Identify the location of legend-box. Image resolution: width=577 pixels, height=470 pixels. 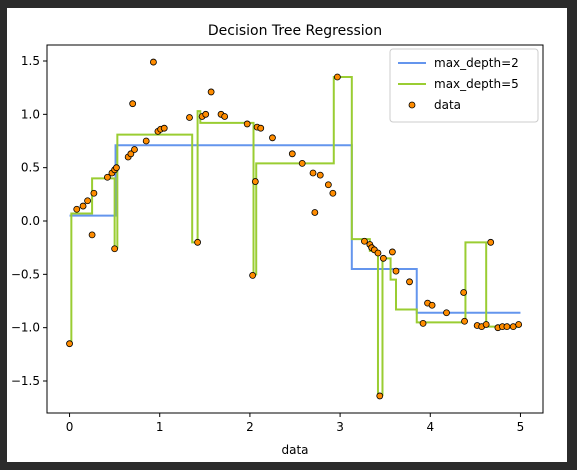
(464, 85).